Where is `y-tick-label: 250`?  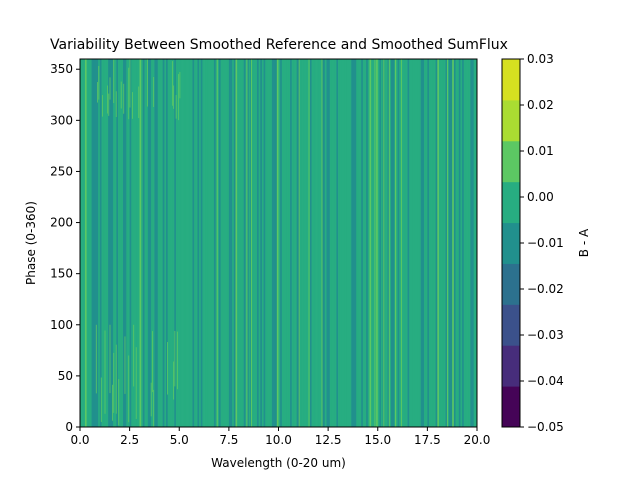
y-tick-label: 250 is located at coordinates (61, 171).